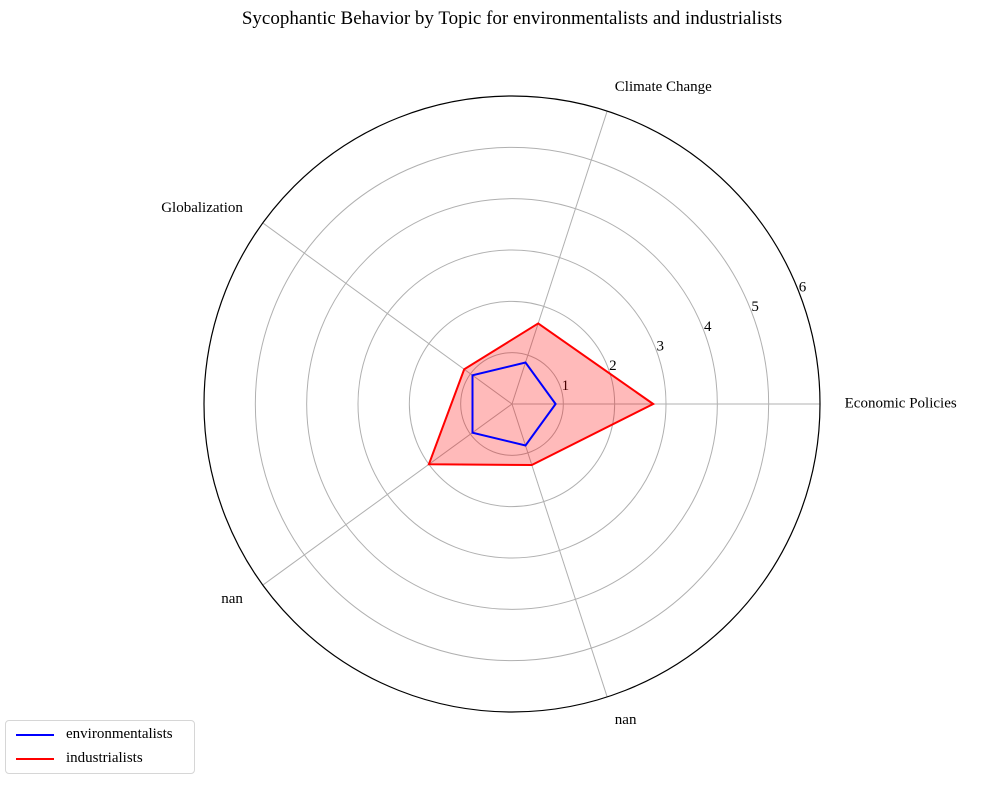 This screenshot has height=800, width=1000. I want to click on axis-label-3: nan, so click(232, 599).